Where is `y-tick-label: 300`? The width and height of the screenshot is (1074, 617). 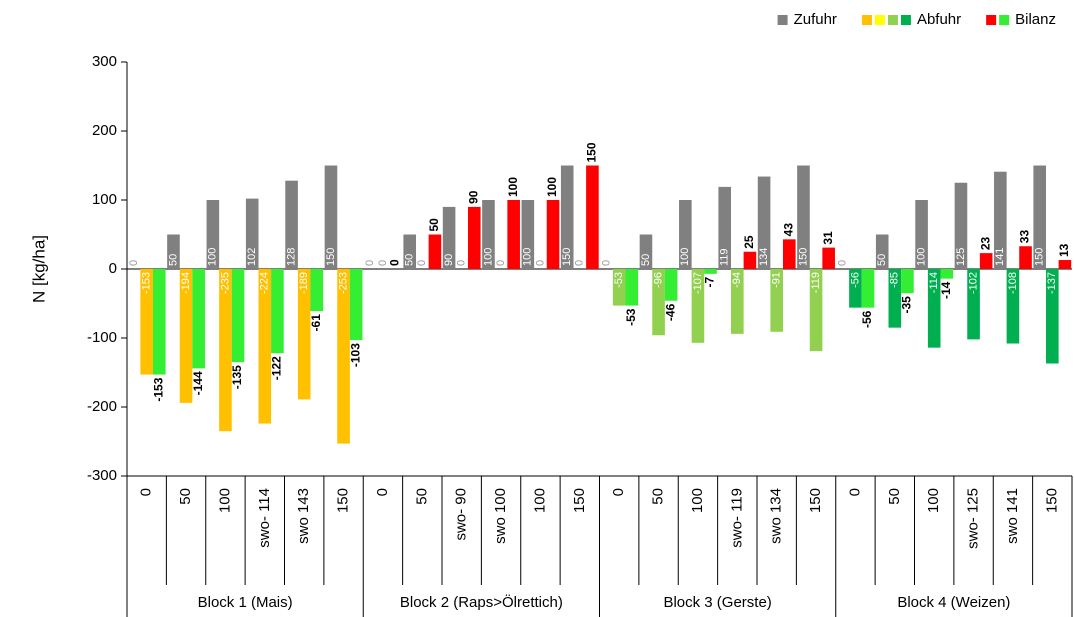
y-tick-label: 300 is located at coordinates (104, 61).